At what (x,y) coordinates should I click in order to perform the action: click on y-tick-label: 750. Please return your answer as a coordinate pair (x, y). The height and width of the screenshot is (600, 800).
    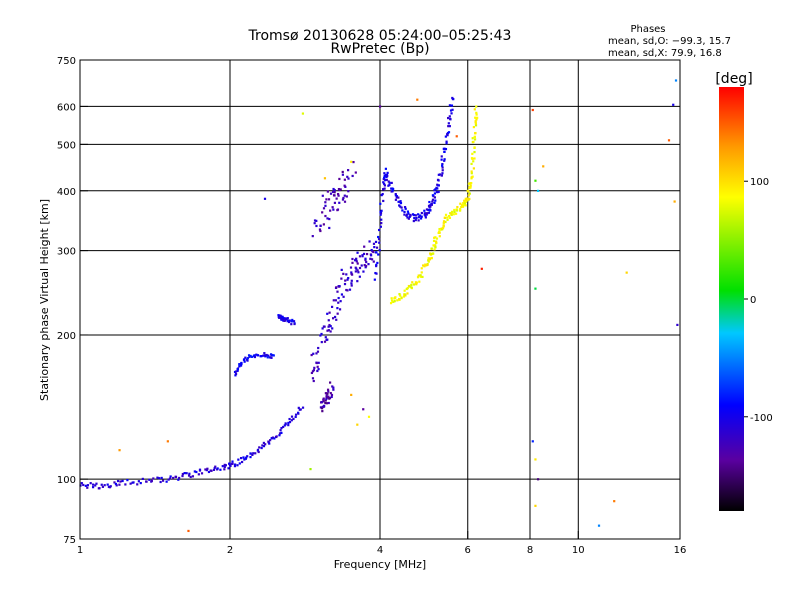
    Looking at the image, I should click on (66, 61).